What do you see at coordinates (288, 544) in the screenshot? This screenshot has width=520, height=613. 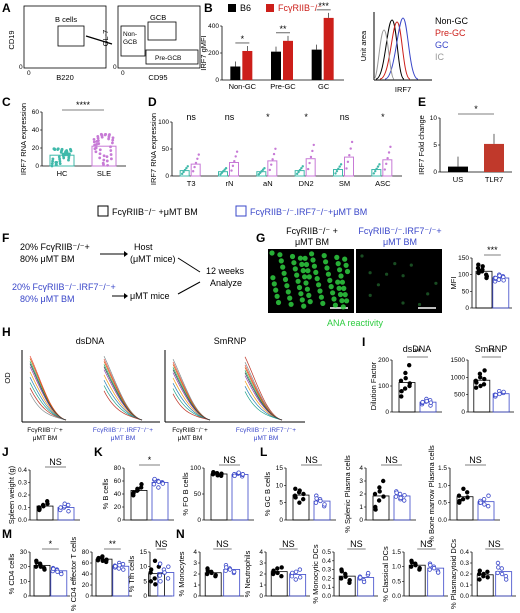 I see `N2-sig-label: NS` at bounding box center [288, 544].